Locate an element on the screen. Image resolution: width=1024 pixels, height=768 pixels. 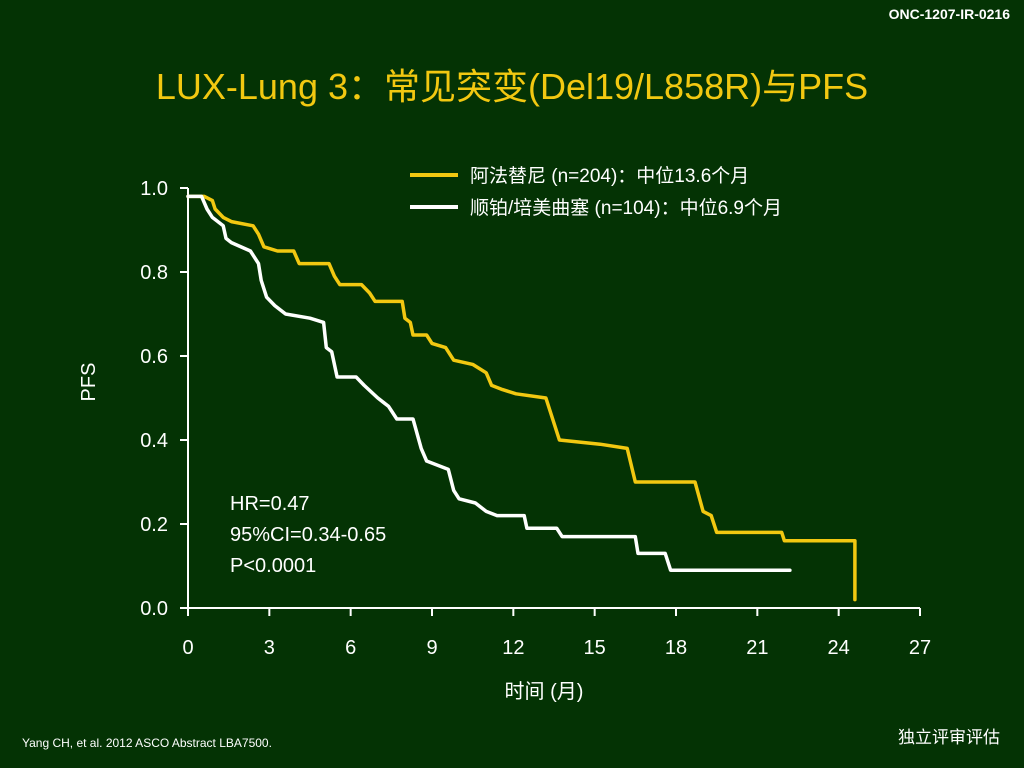
legend-label: 顺铂/培美曲塞 (n=104)：中位6.9个月 is located at coordinates (626, 208).